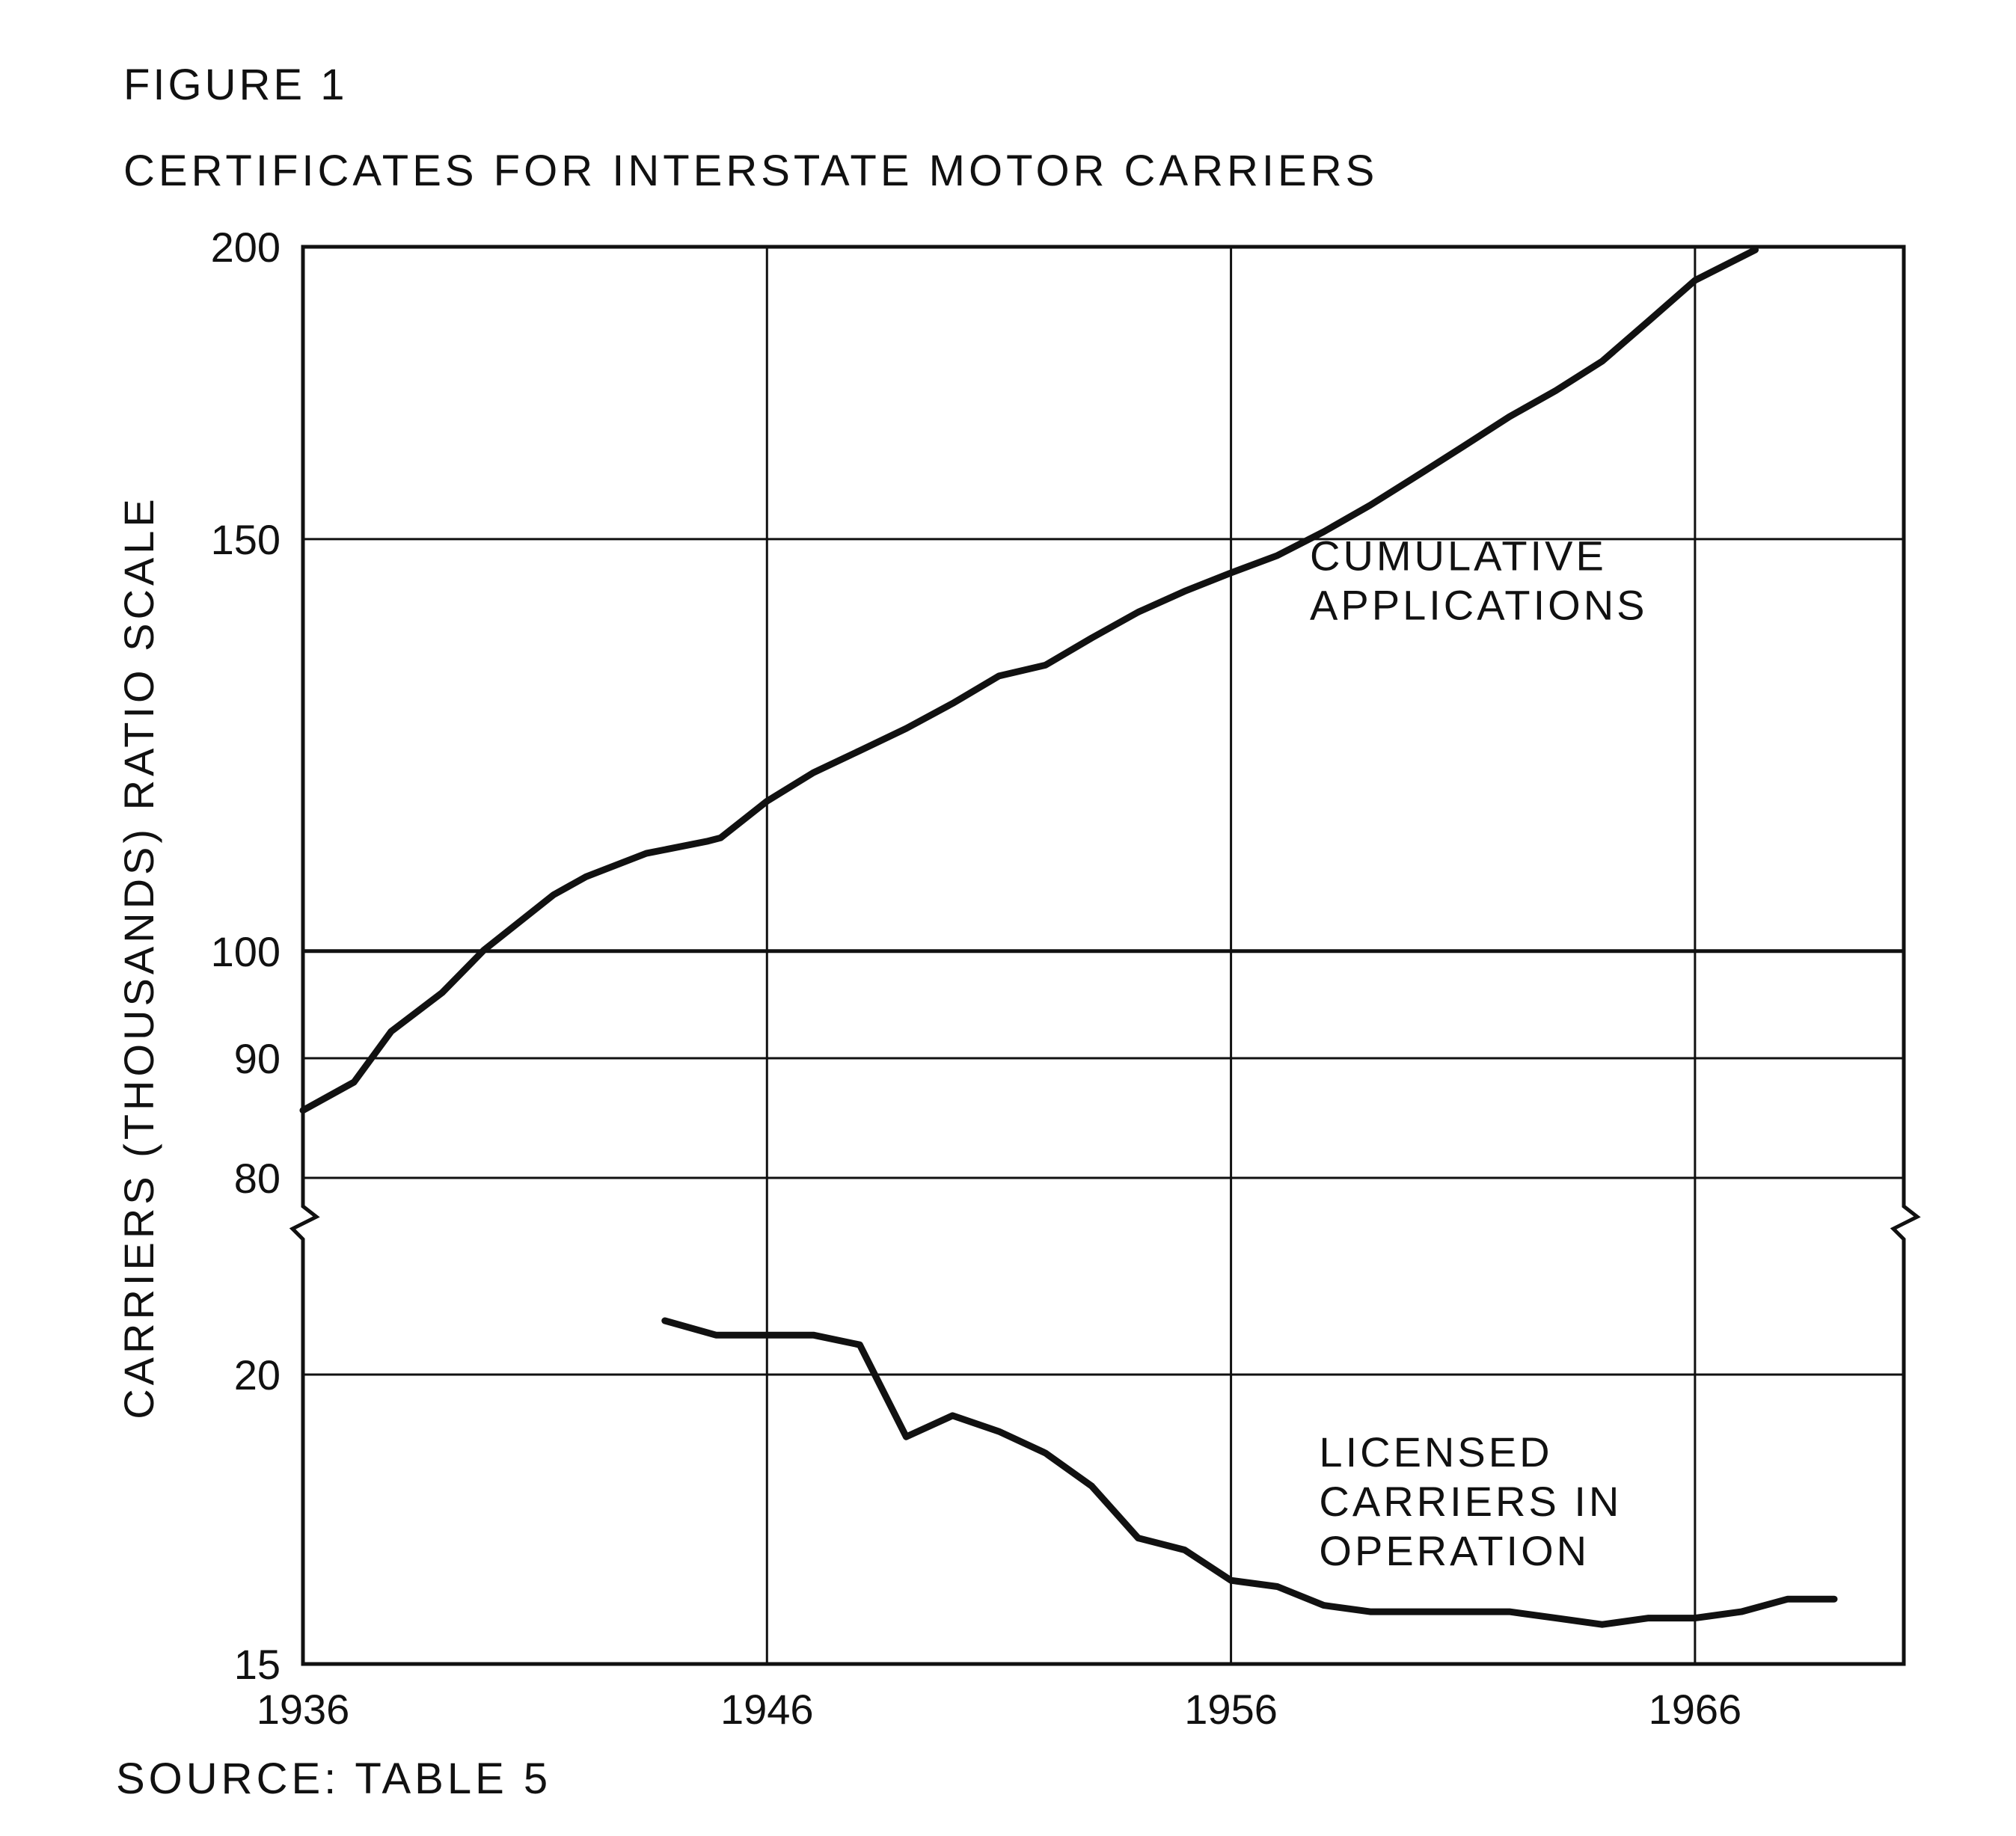 The image size is (2016, 1836). I want to click on y-tick-label-150: 150, so click(246, 539).